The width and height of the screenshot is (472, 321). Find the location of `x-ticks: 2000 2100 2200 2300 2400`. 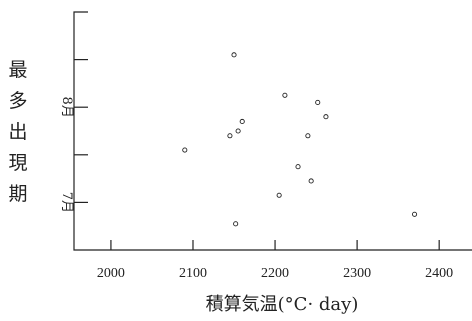

x-ticks: 2000 2100 2200 2300 2400 is located at coordinates (275, 260).